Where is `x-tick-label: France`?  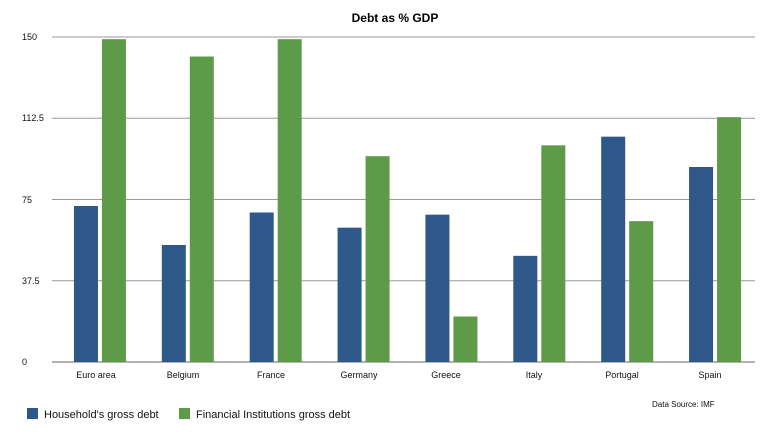
x-tick-label: France is located at coordinates (271, 375).